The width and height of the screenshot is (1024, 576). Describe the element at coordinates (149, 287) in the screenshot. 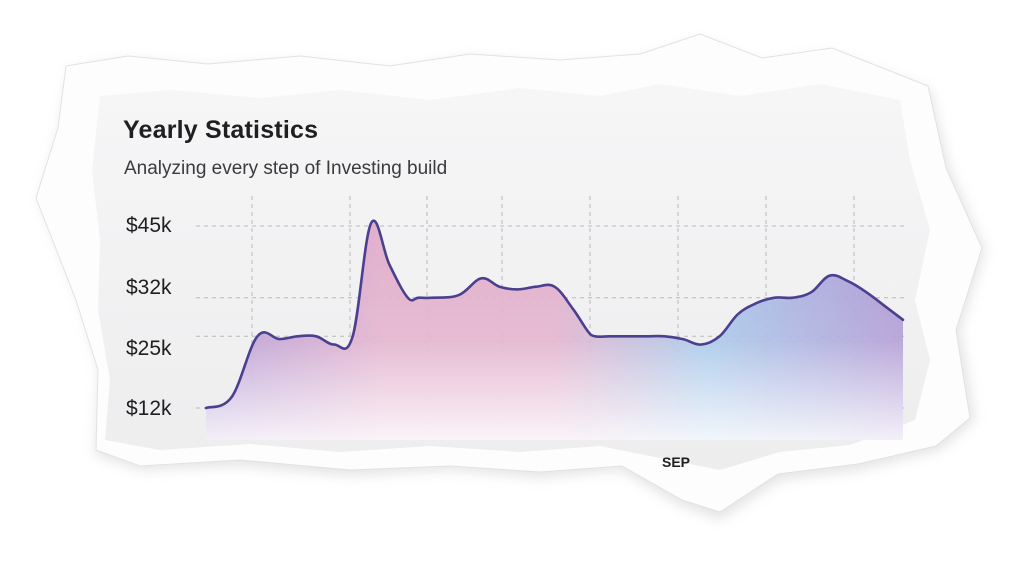

I see `y-tick-label: $32k` at that location.